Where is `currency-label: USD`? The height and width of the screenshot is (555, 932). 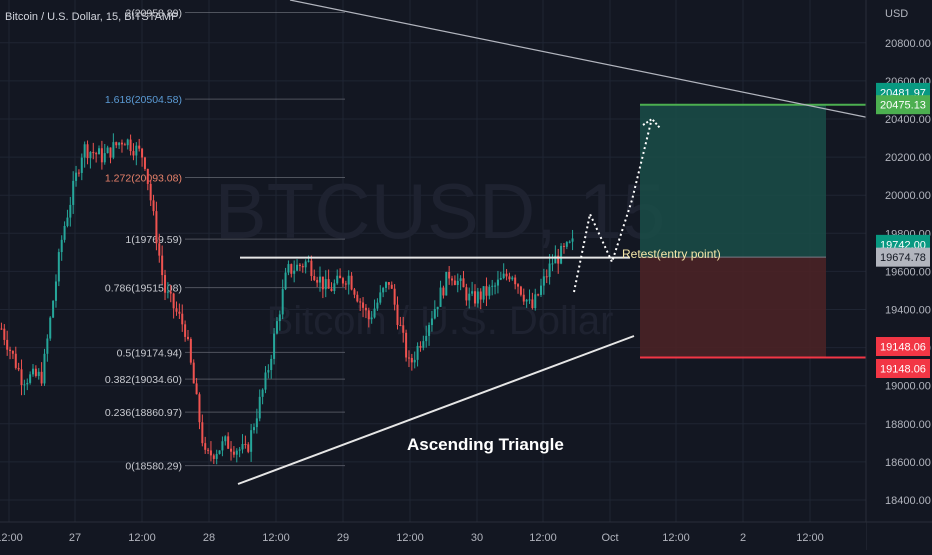
currency-label: USD is located at coordinates (896, 14).